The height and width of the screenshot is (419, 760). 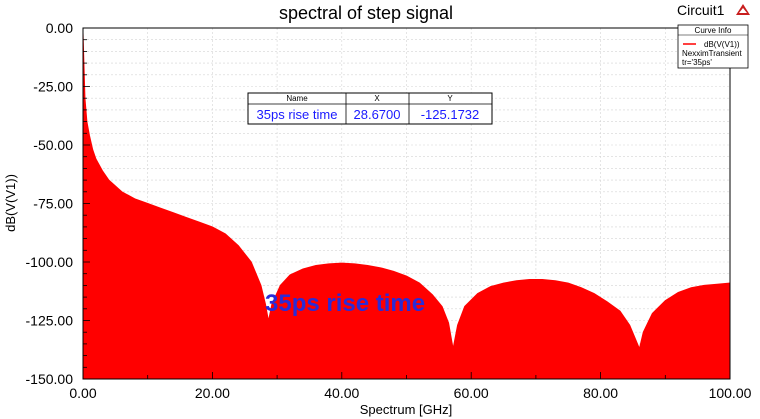 I want to click on marker-cell-name: 35ps rise time, so click(x=297, y=114).